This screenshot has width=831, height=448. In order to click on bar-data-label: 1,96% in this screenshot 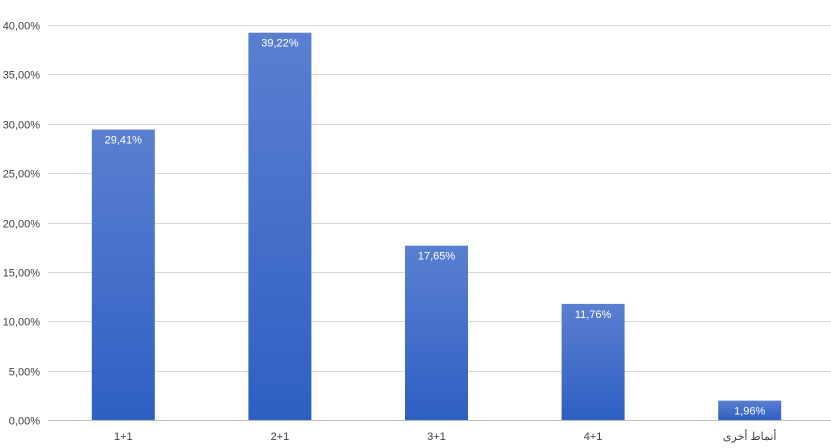, I will do `click(749, 412)`.